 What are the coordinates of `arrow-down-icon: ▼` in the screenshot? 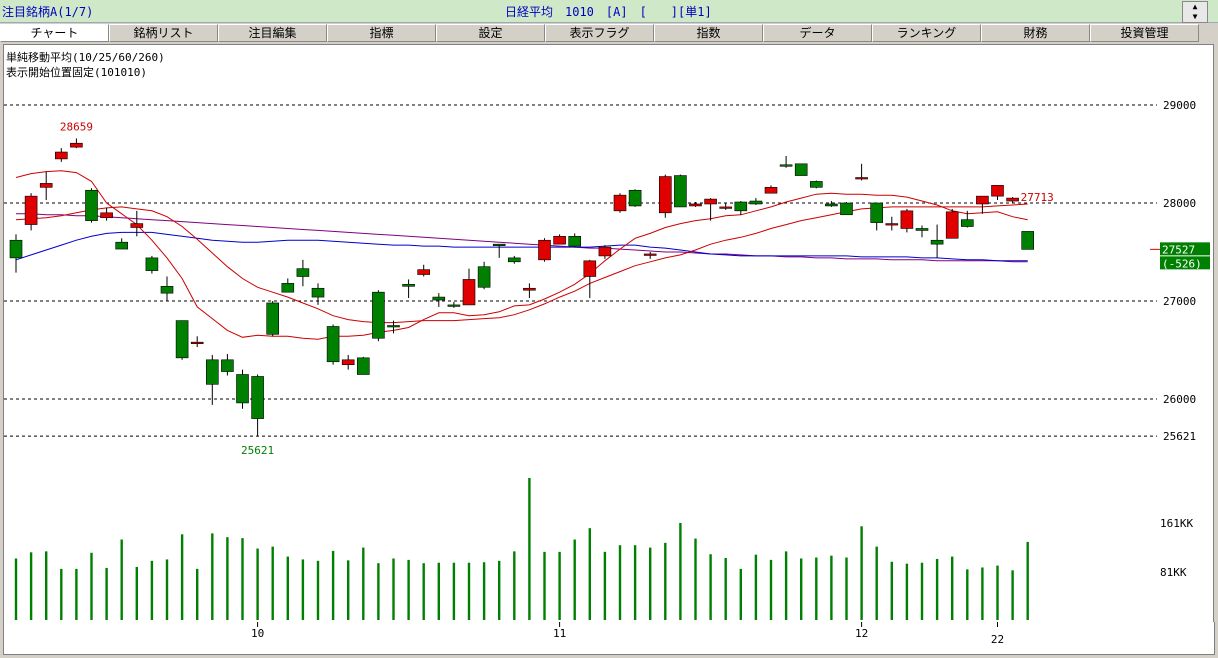 It's located at (1195, 16).